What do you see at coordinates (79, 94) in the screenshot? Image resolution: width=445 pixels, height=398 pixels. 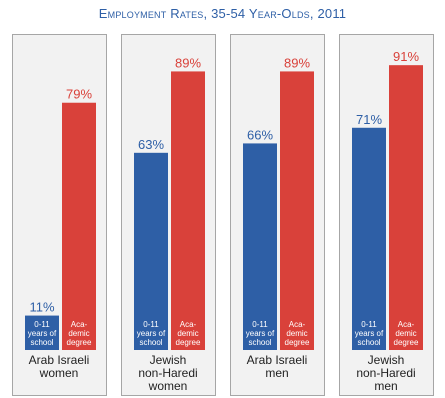 I see `value-label: 79%` at bounding box center [79, 94].